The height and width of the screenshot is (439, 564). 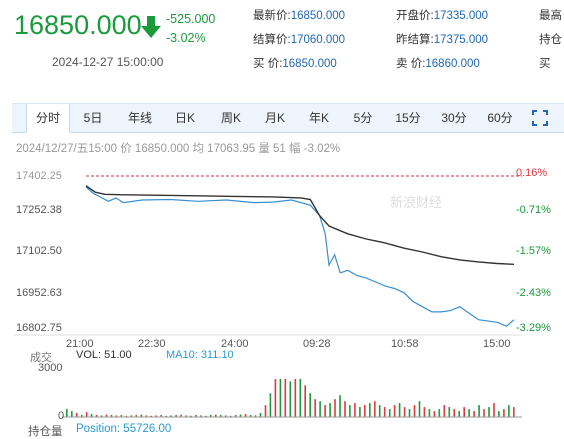 I want to click on quote-position: 持仓, so click(x=550, y=40).